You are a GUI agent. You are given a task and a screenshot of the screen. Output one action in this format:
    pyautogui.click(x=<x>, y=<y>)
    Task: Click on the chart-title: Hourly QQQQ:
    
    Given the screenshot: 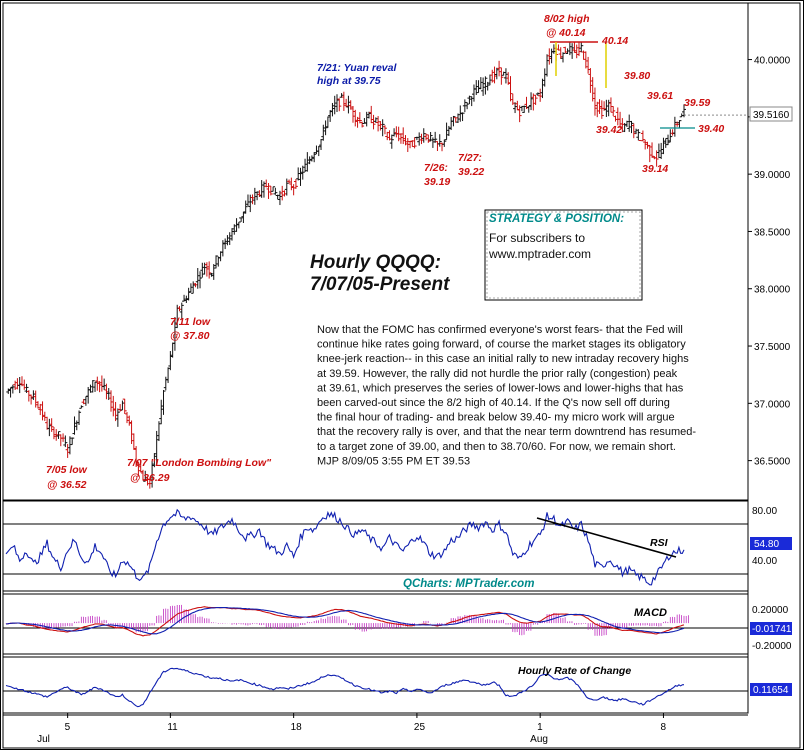 What is the action you would take?
    pyautogui.click(x=375, y=262)
    